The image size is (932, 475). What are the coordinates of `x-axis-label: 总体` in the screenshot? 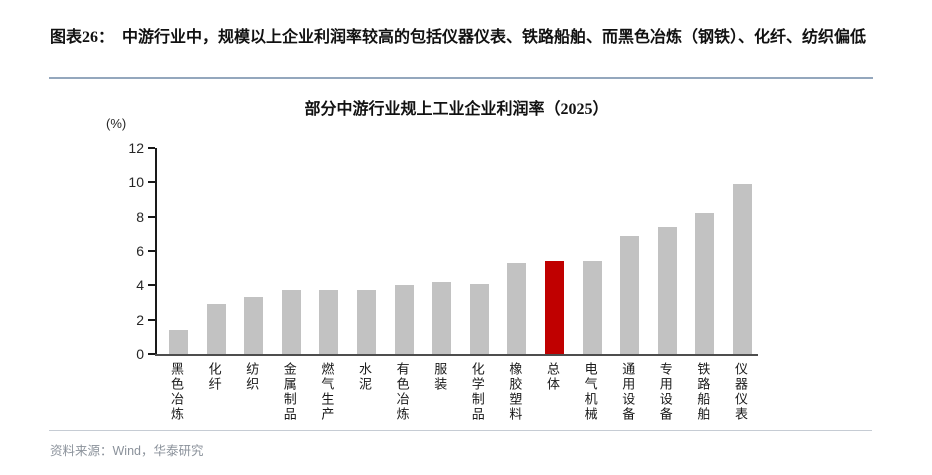 It's located at (552, 377).